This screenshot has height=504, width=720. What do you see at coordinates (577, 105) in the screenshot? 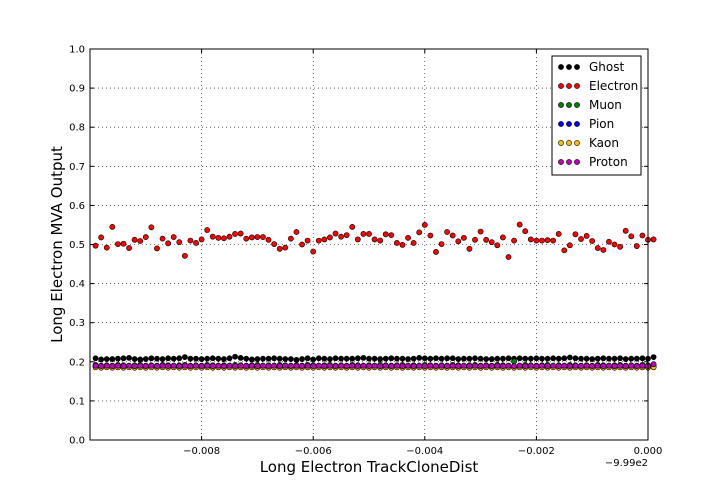
I see `legend-marker-muon` at bounding box center [577, 105].